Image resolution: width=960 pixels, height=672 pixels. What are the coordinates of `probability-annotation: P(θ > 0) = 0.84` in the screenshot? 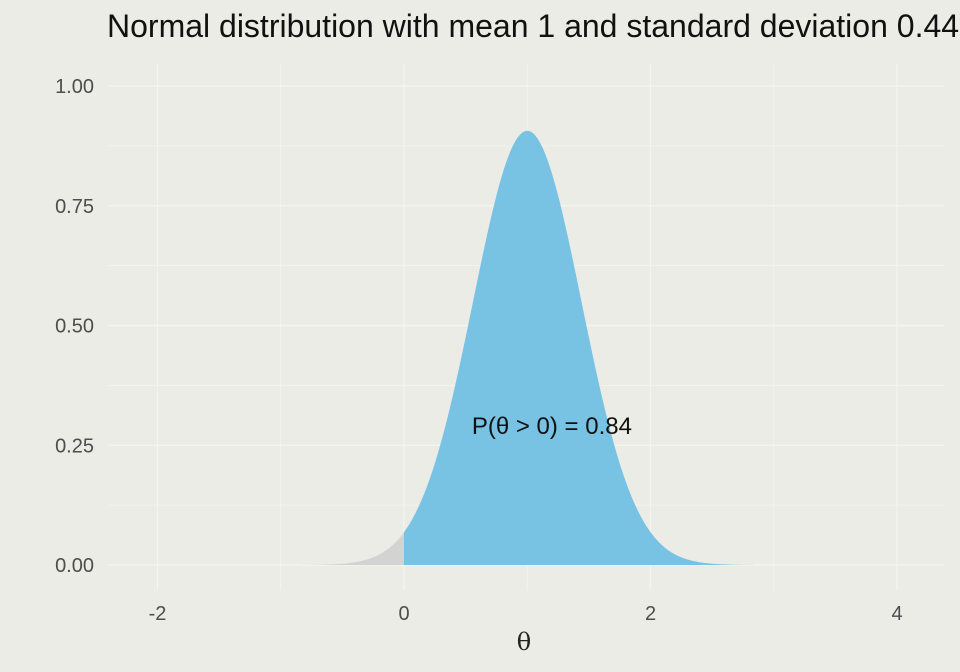 It's located at (552, 426).